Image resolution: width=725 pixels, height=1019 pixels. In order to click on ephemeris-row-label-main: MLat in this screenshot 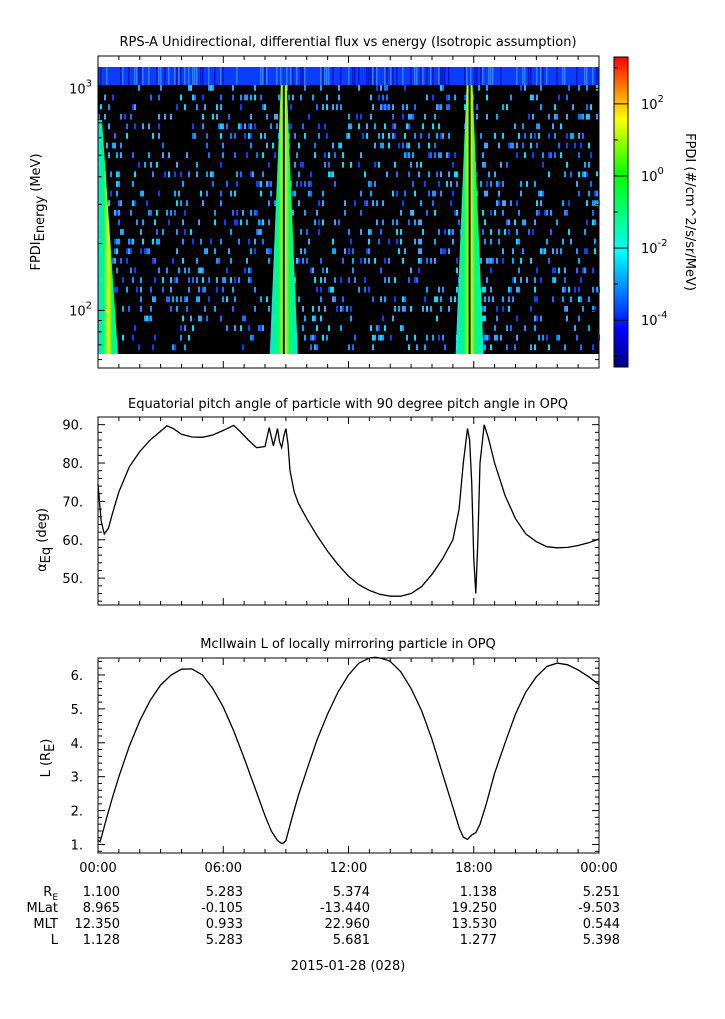, I will do `click(42, 908)`.